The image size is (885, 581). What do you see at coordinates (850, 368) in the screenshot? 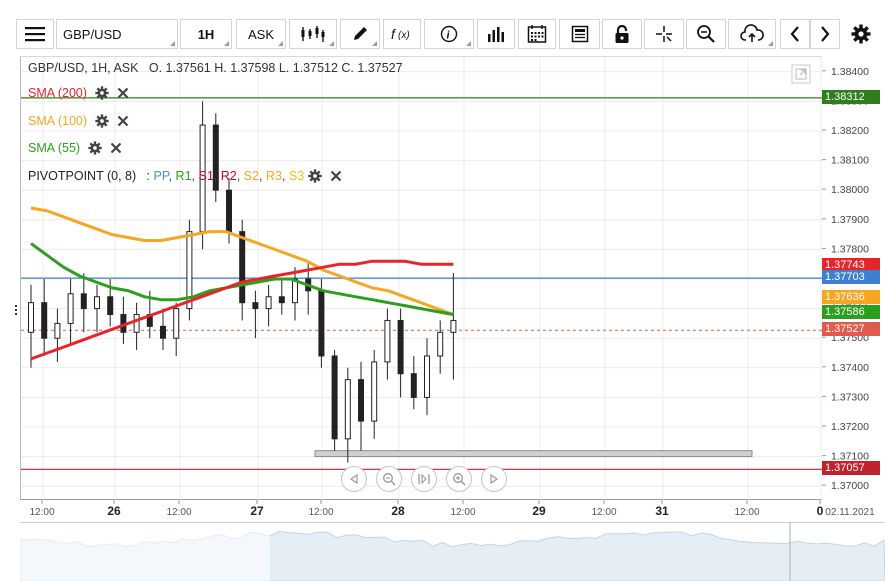
I see `price-axis-label: 1.37400` at bounding box center [850, 368].